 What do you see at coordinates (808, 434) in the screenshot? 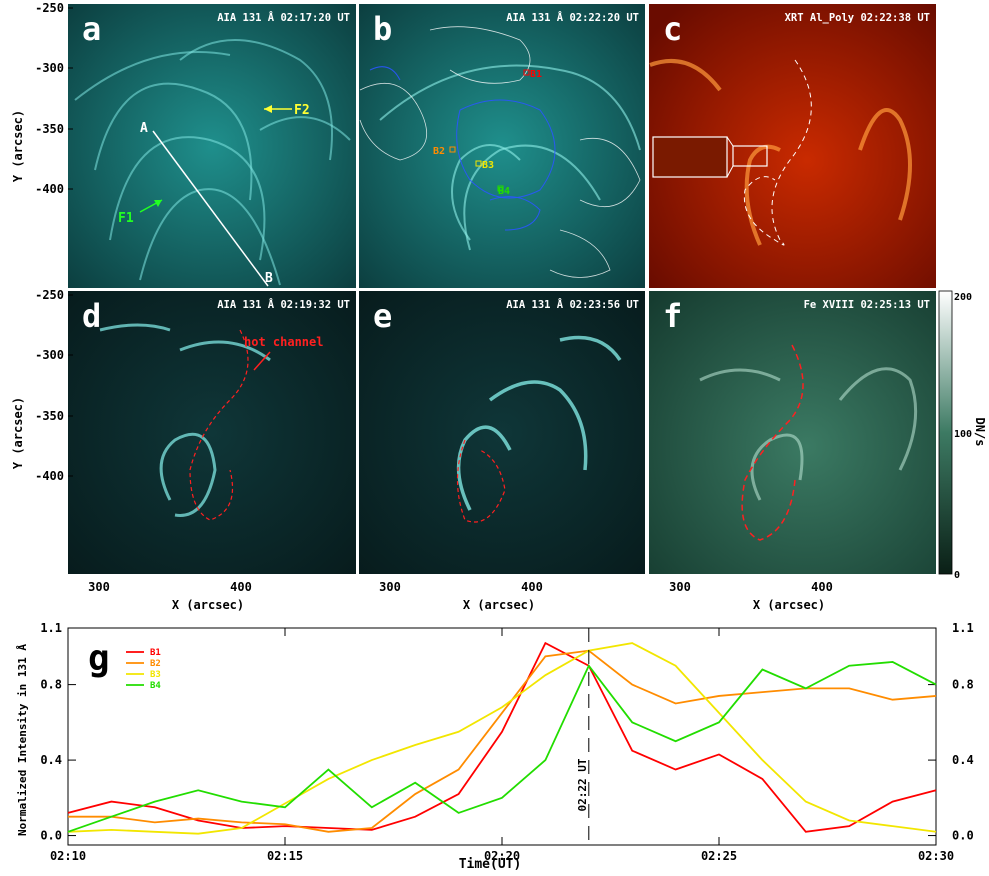
I see `panel-f-loops` at bounding box center [808, 434].